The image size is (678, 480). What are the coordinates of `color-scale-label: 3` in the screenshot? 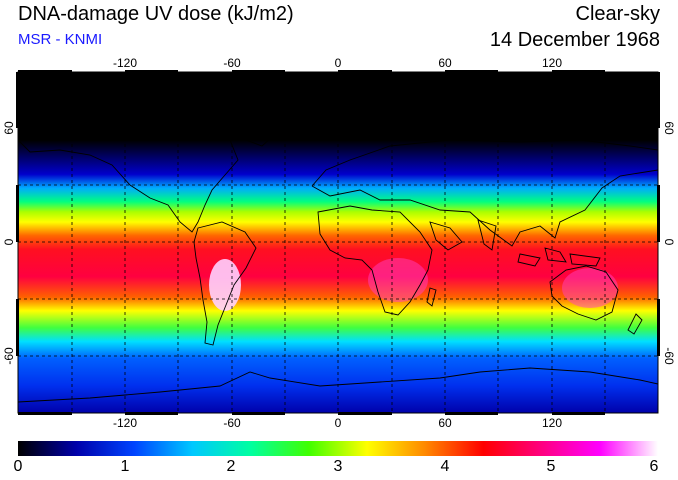 It's located at (338, 466).